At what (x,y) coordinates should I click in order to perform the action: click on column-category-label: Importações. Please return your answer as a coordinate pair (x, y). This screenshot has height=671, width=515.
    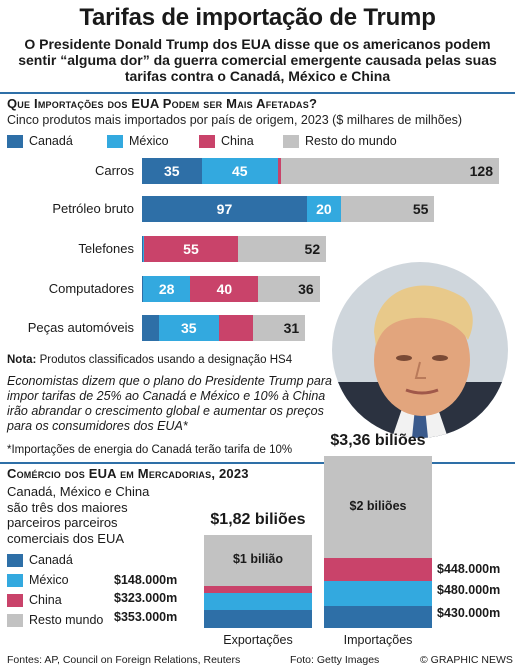
    Looking at the image, I should click on (378, 640).